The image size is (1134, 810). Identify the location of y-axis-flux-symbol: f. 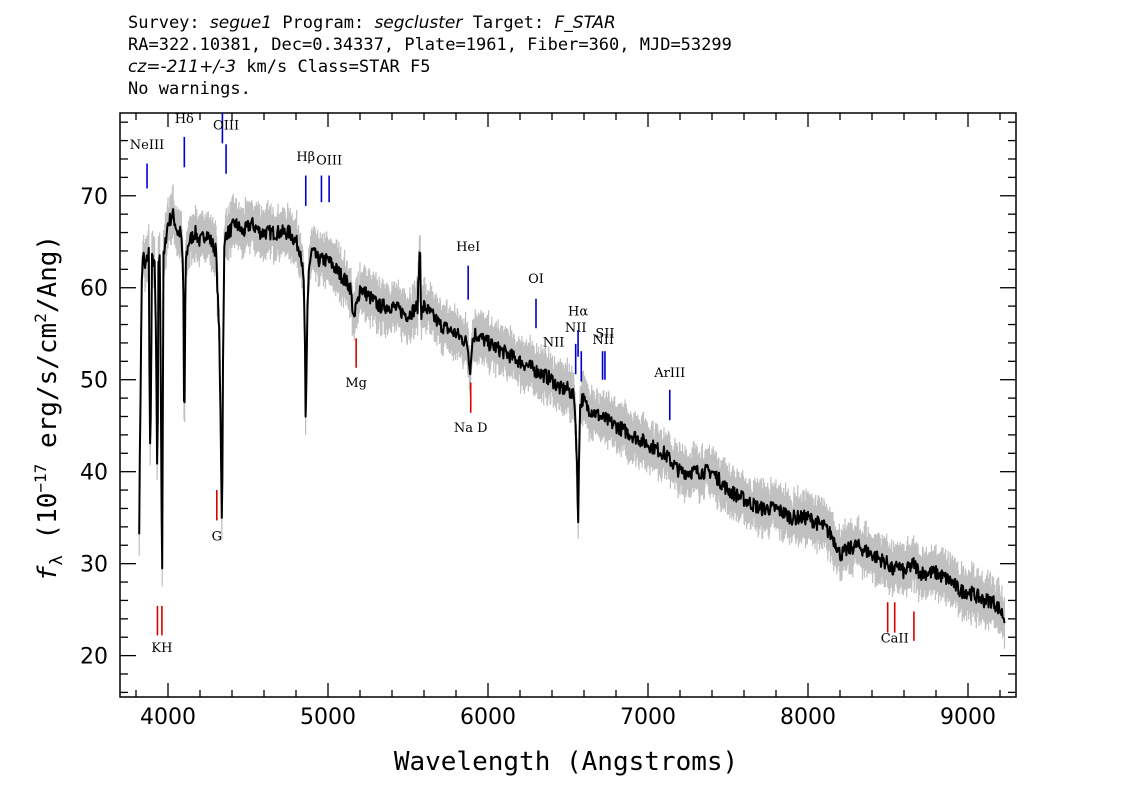
(48, 573).